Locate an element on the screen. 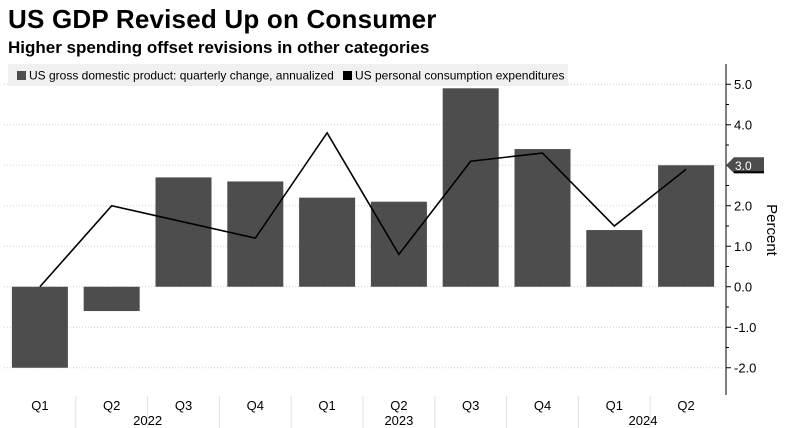 The image size is (790, 428). x-axis: Q1 Q2 Q3 Q4 Q1 Q2 Q3 Q4 Q1 Q2 2022 2023 2024 is located at coordinates (363, 412).